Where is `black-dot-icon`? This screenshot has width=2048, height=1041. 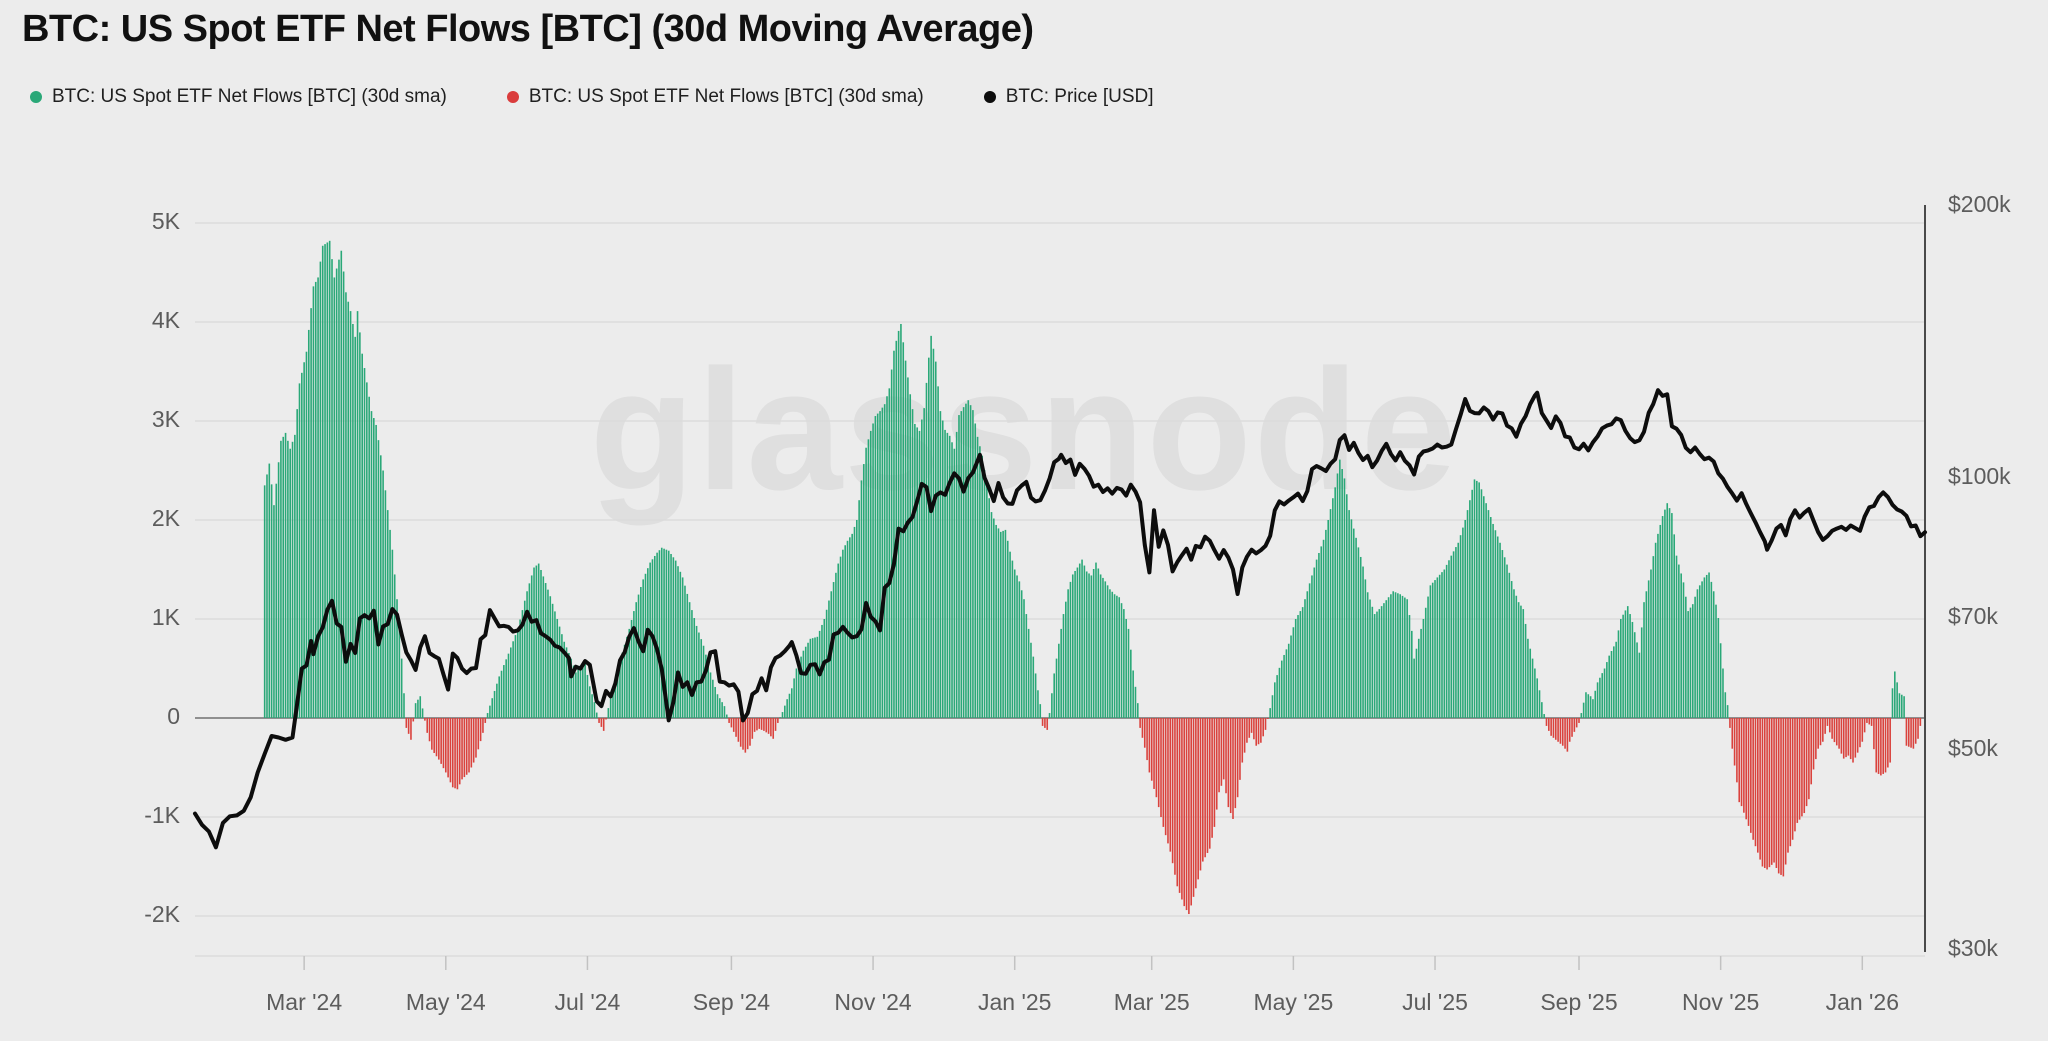
black-dot-icon is located at coordinates (989, 97).